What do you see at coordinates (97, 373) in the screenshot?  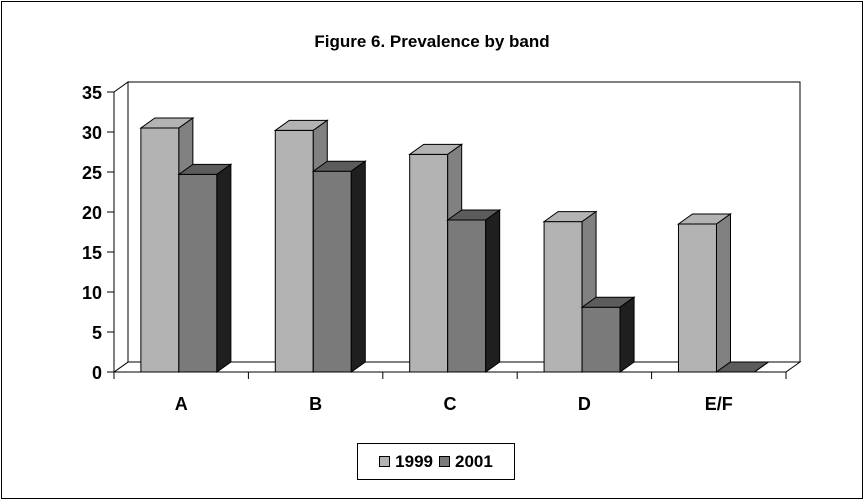 I see `y-tick-label: 0` at bounding box center [97, 373].